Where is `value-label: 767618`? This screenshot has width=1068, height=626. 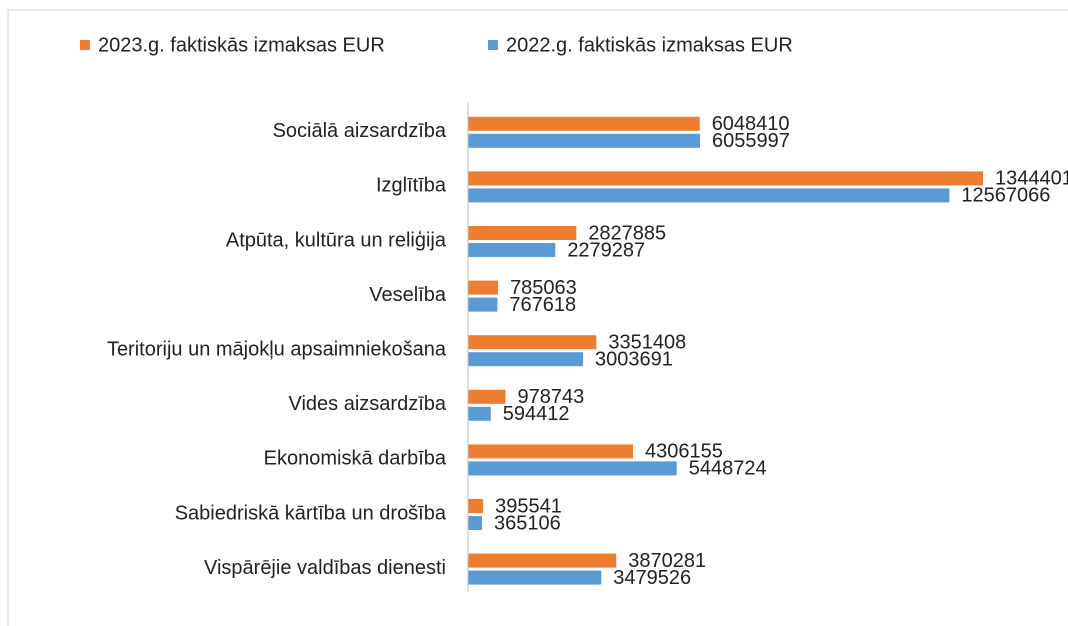
value-label: 767618 is located at coordinates (542, 305).